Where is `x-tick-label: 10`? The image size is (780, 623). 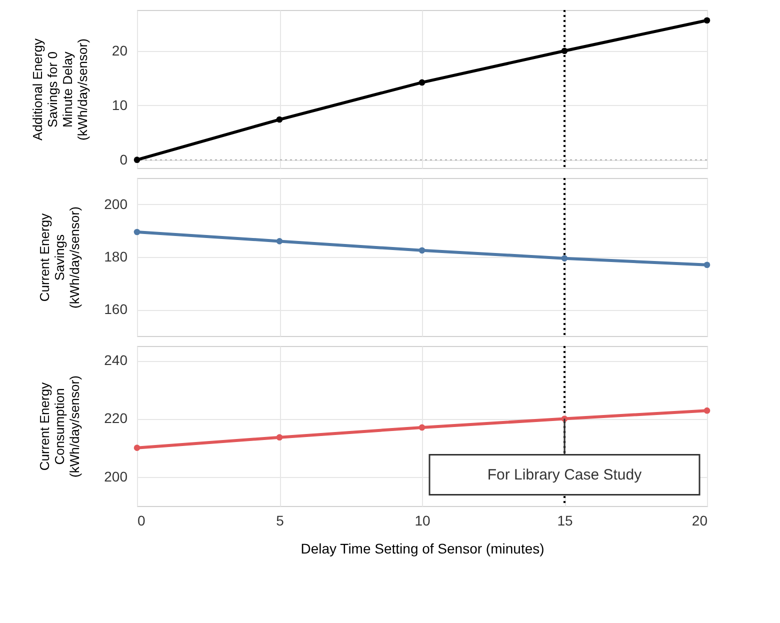
x-tick-label: 10 is located at coordinates (422, 520).